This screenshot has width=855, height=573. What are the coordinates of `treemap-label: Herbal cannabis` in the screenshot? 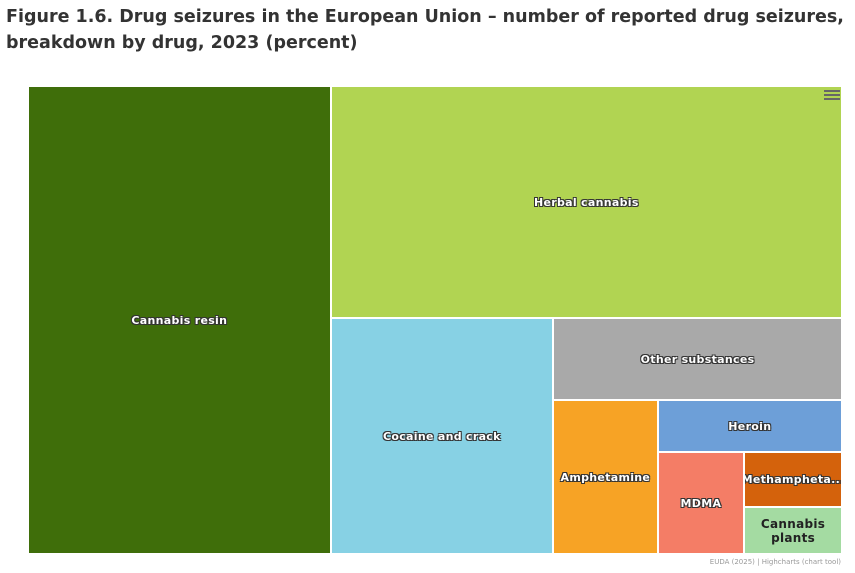 It's located at (586, 202).